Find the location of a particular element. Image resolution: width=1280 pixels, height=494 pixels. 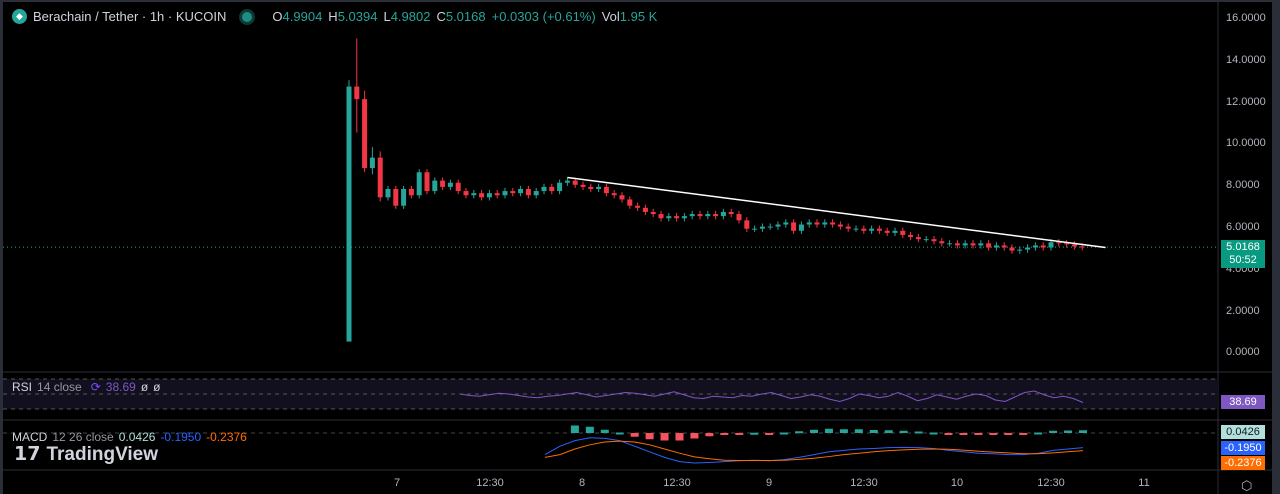

settings-gear-icon: ⬡ is located at coordinates (1247, 485).